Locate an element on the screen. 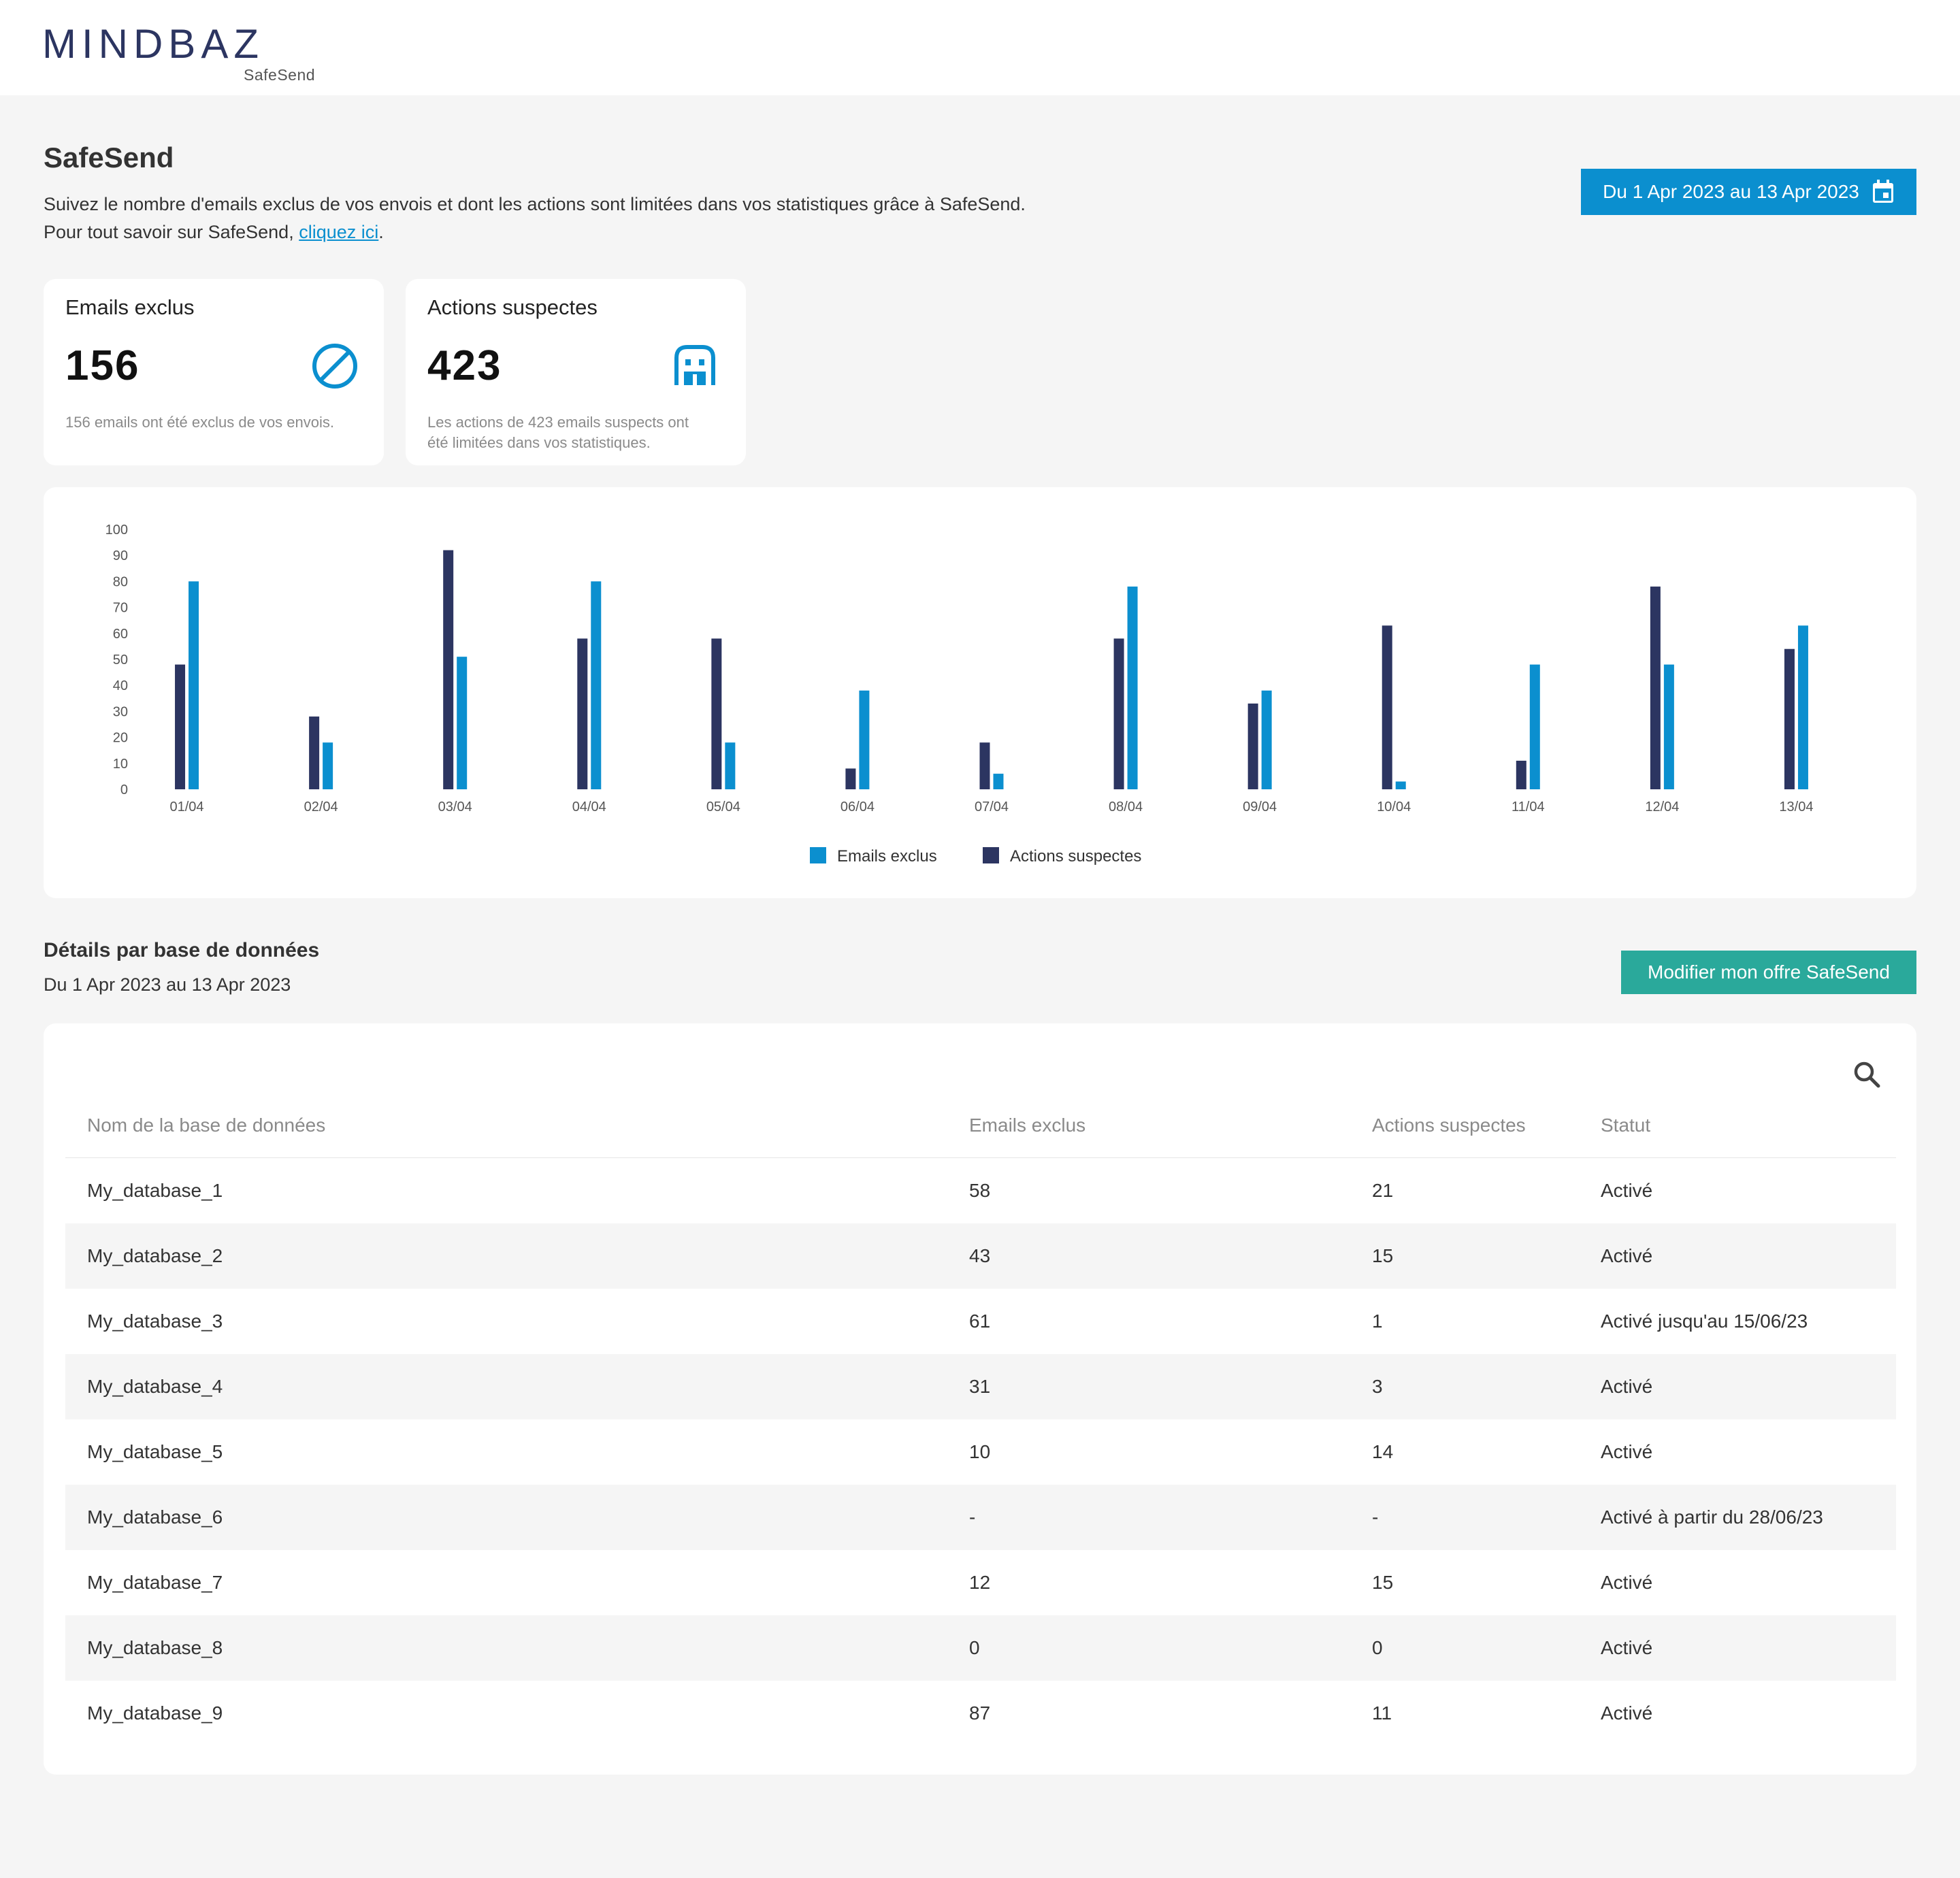 This screenshot has height=1878, width=1960. x-tick-label: 11/04 is located at coordinates (1528, 807).